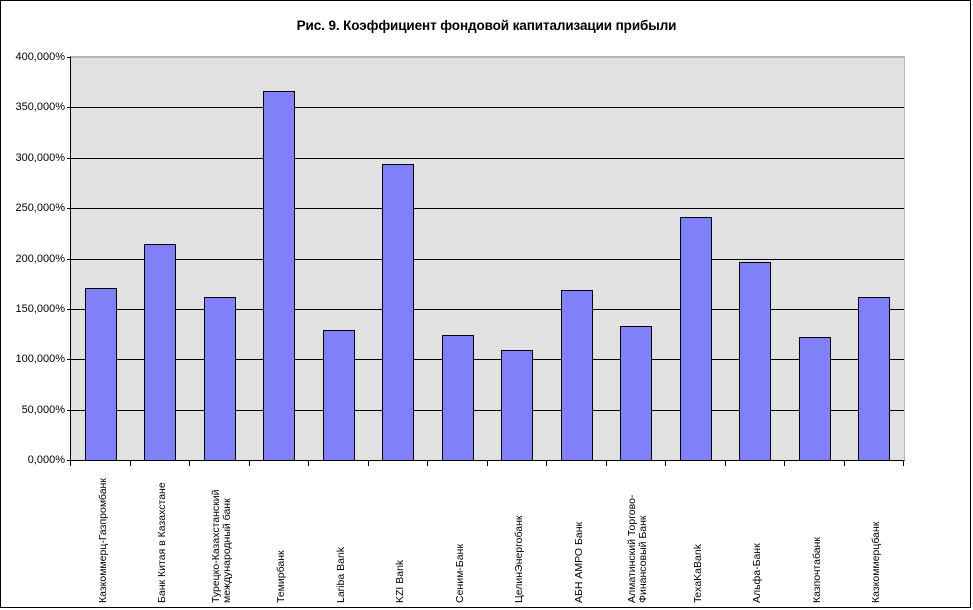 This screenshot has width=973, height=610. I want to click on y-axis-tick-label: 250,000%, so click(40, 208).